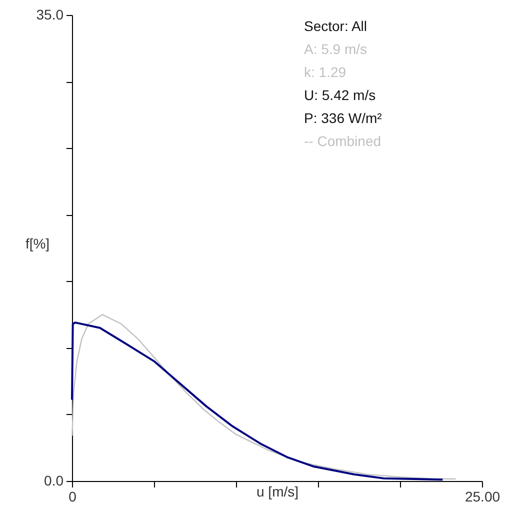  What do you see at coordinates (37, 244) in the screenshot?
I see `y-axis-title: f[%]` at bounding box center [37, 244].